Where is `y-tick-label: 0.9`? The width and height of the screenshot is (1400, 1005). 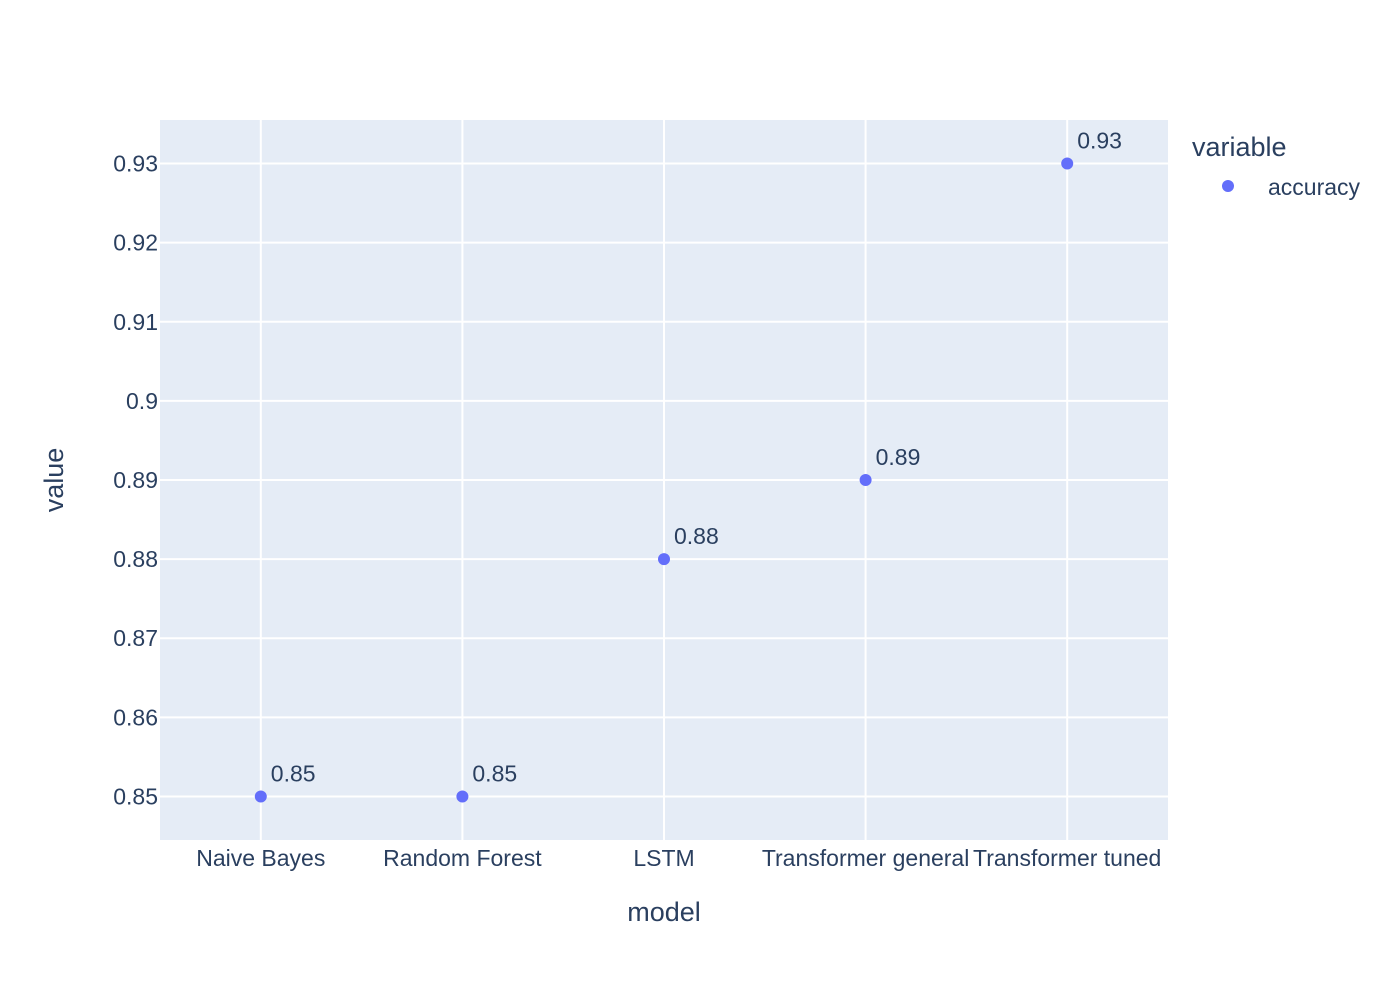 y-tick-label: 0.9 is located at coordinates (142, 401).